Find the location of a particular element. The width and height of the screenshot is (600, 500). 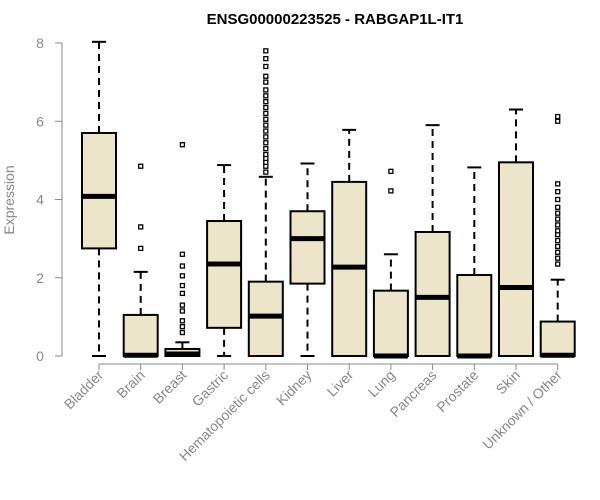

category-label: Bladder is located at coordinates (84, 390).